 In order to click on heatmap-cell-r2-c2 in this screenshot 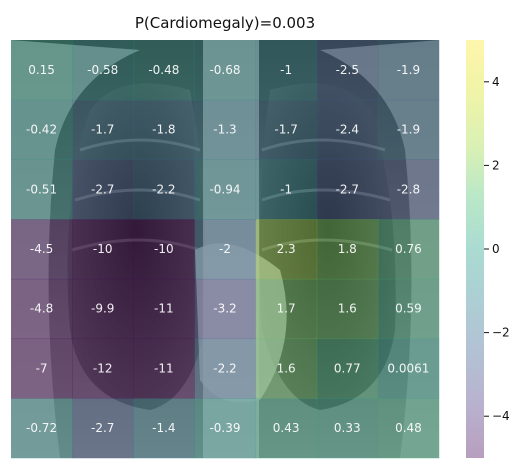, I will do `click(164, 189)`.